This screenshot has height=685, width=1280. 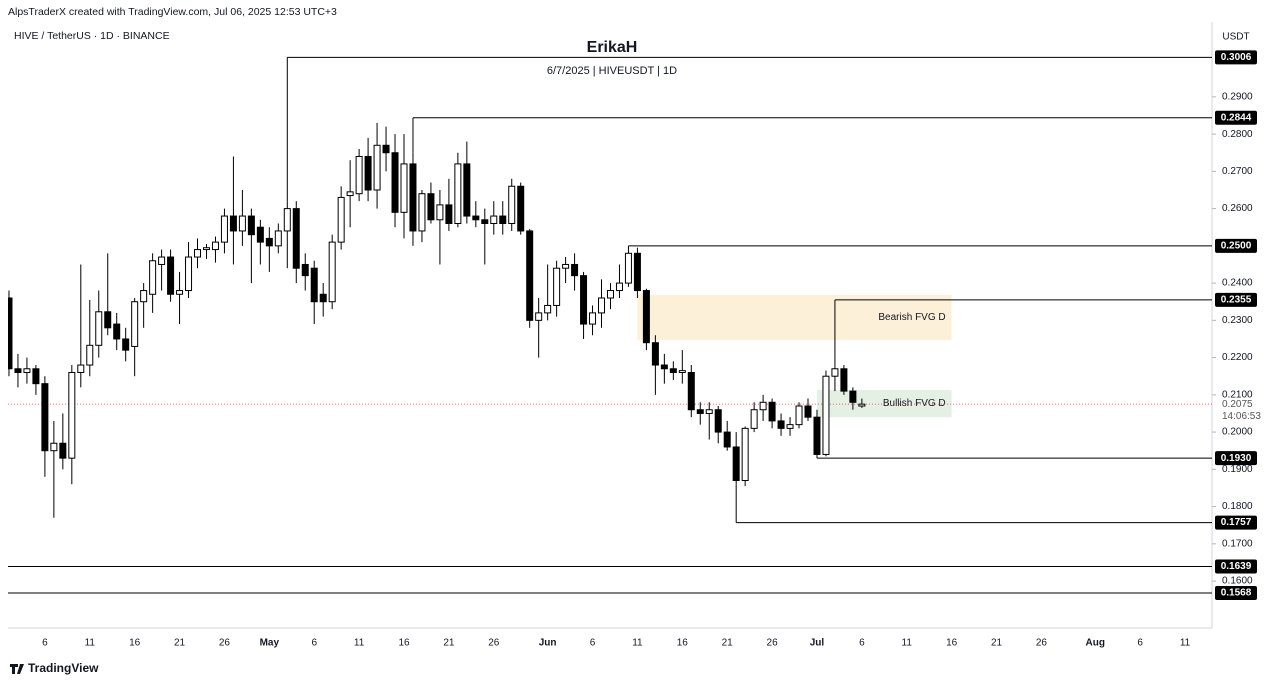 What do you see at coordinates (1237, 208) in the screenshot?
I see `y-tick-label: 0.2600` at bounding box center [1237, 208].